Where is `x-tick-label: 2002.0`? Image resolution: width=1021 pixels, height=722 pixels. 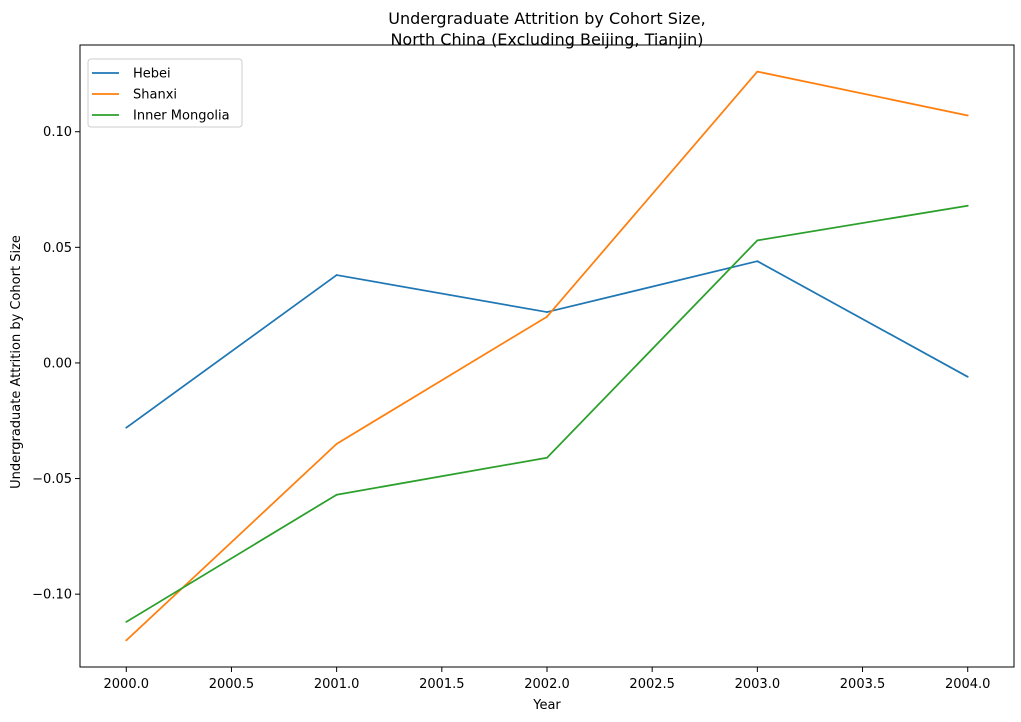 x-tick-label: 2002.0 is located at coordinates (547, 684).